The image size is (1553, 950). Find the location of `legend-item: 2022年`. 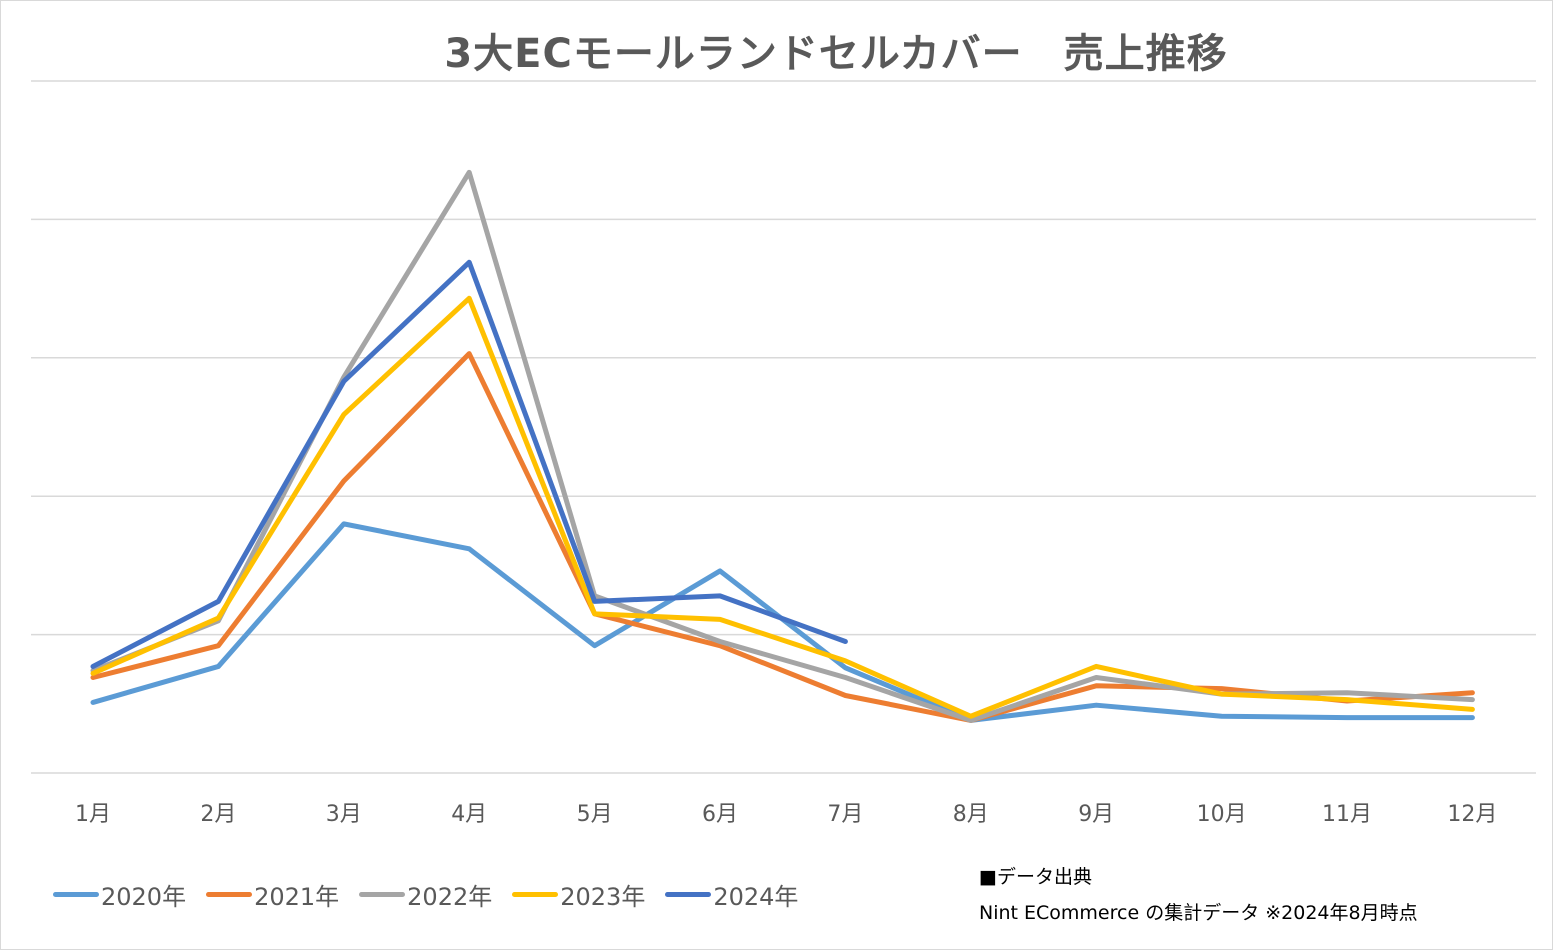

legend-item: 2022年 is located at coordinates (425, 894).